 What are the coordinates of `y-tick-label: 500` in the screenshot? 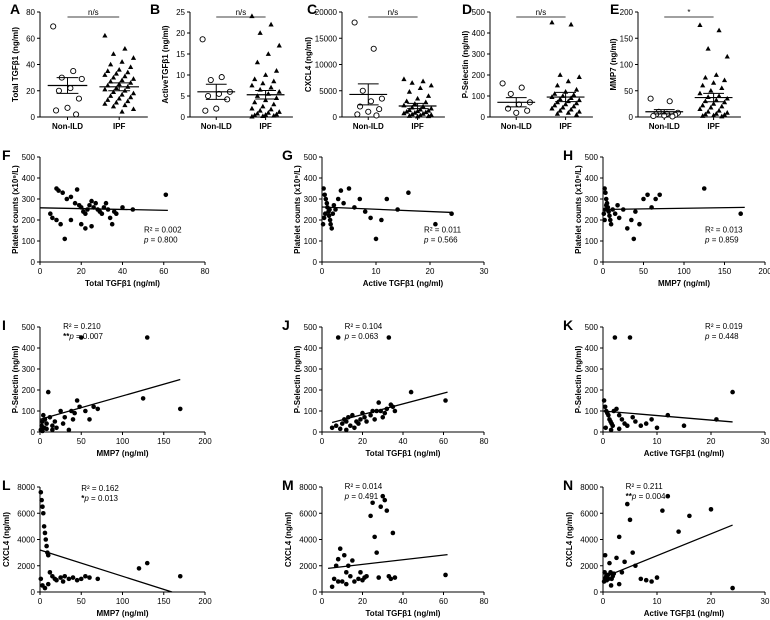 It's located at (29, 327).